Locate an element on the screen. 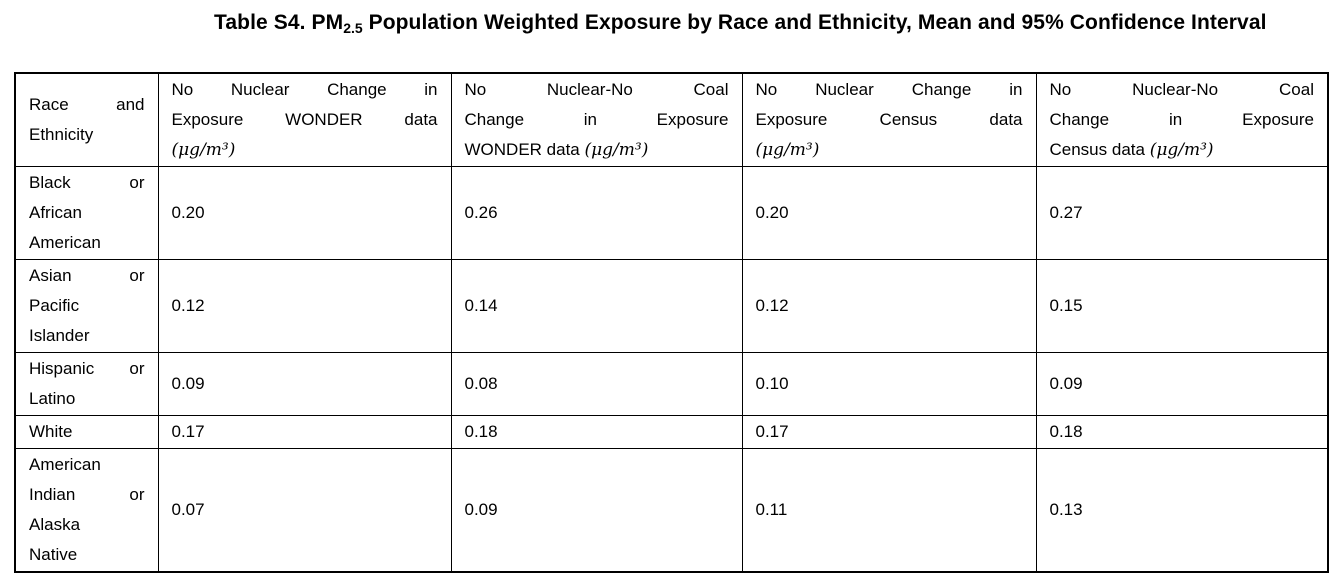 Image resolution: width=1333 pixels, height=573 pixels. race-cell: Hispanic or Latino is located at coordinates (86, 384).